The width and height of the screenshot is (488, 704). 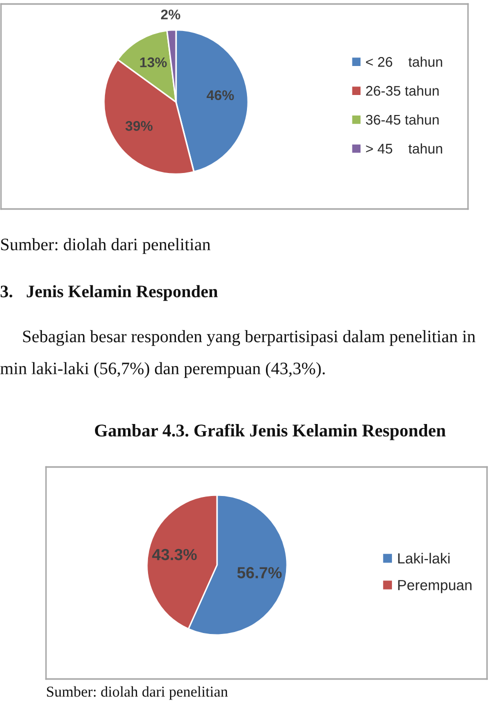 I want to click on legend-label: Laki-laki, so click(x=424, y=558).